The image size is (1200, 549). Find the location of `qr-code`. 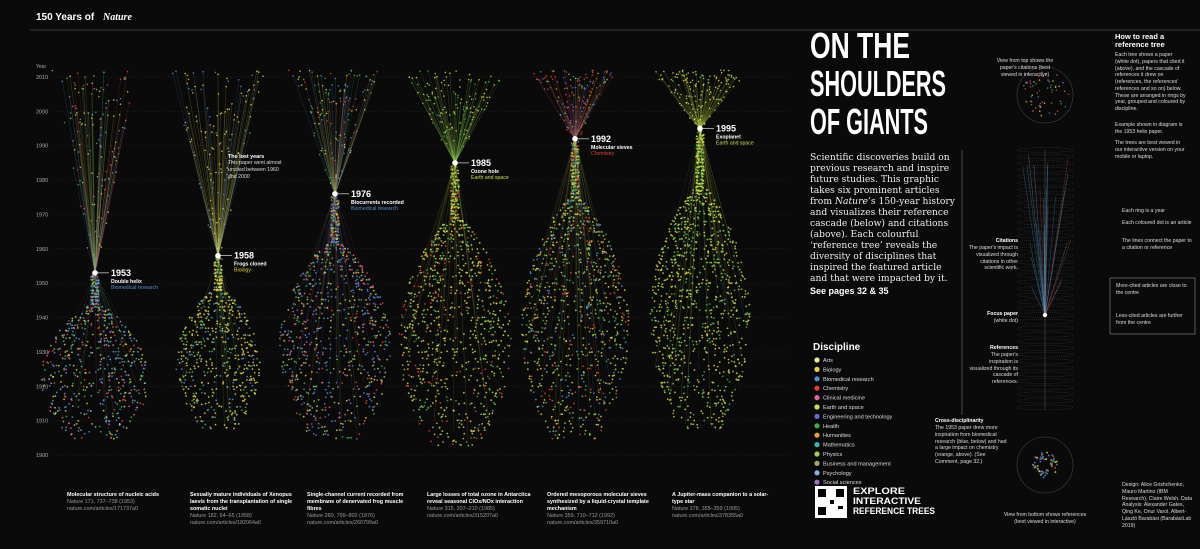

qr-code is located at coordinates (822, 493).